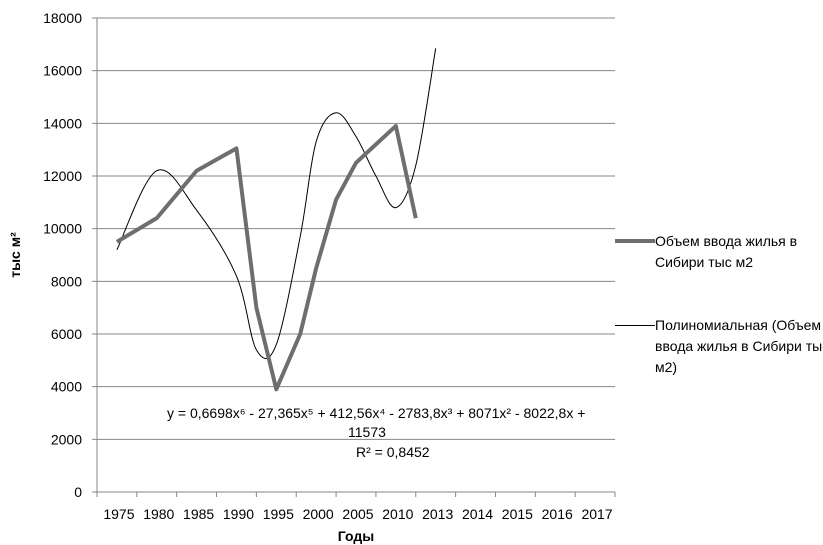  What do you see at coordinates (356, 536) in the screenshot?
I see `x-axis-title: Годы` at bounding box center [356, 536].